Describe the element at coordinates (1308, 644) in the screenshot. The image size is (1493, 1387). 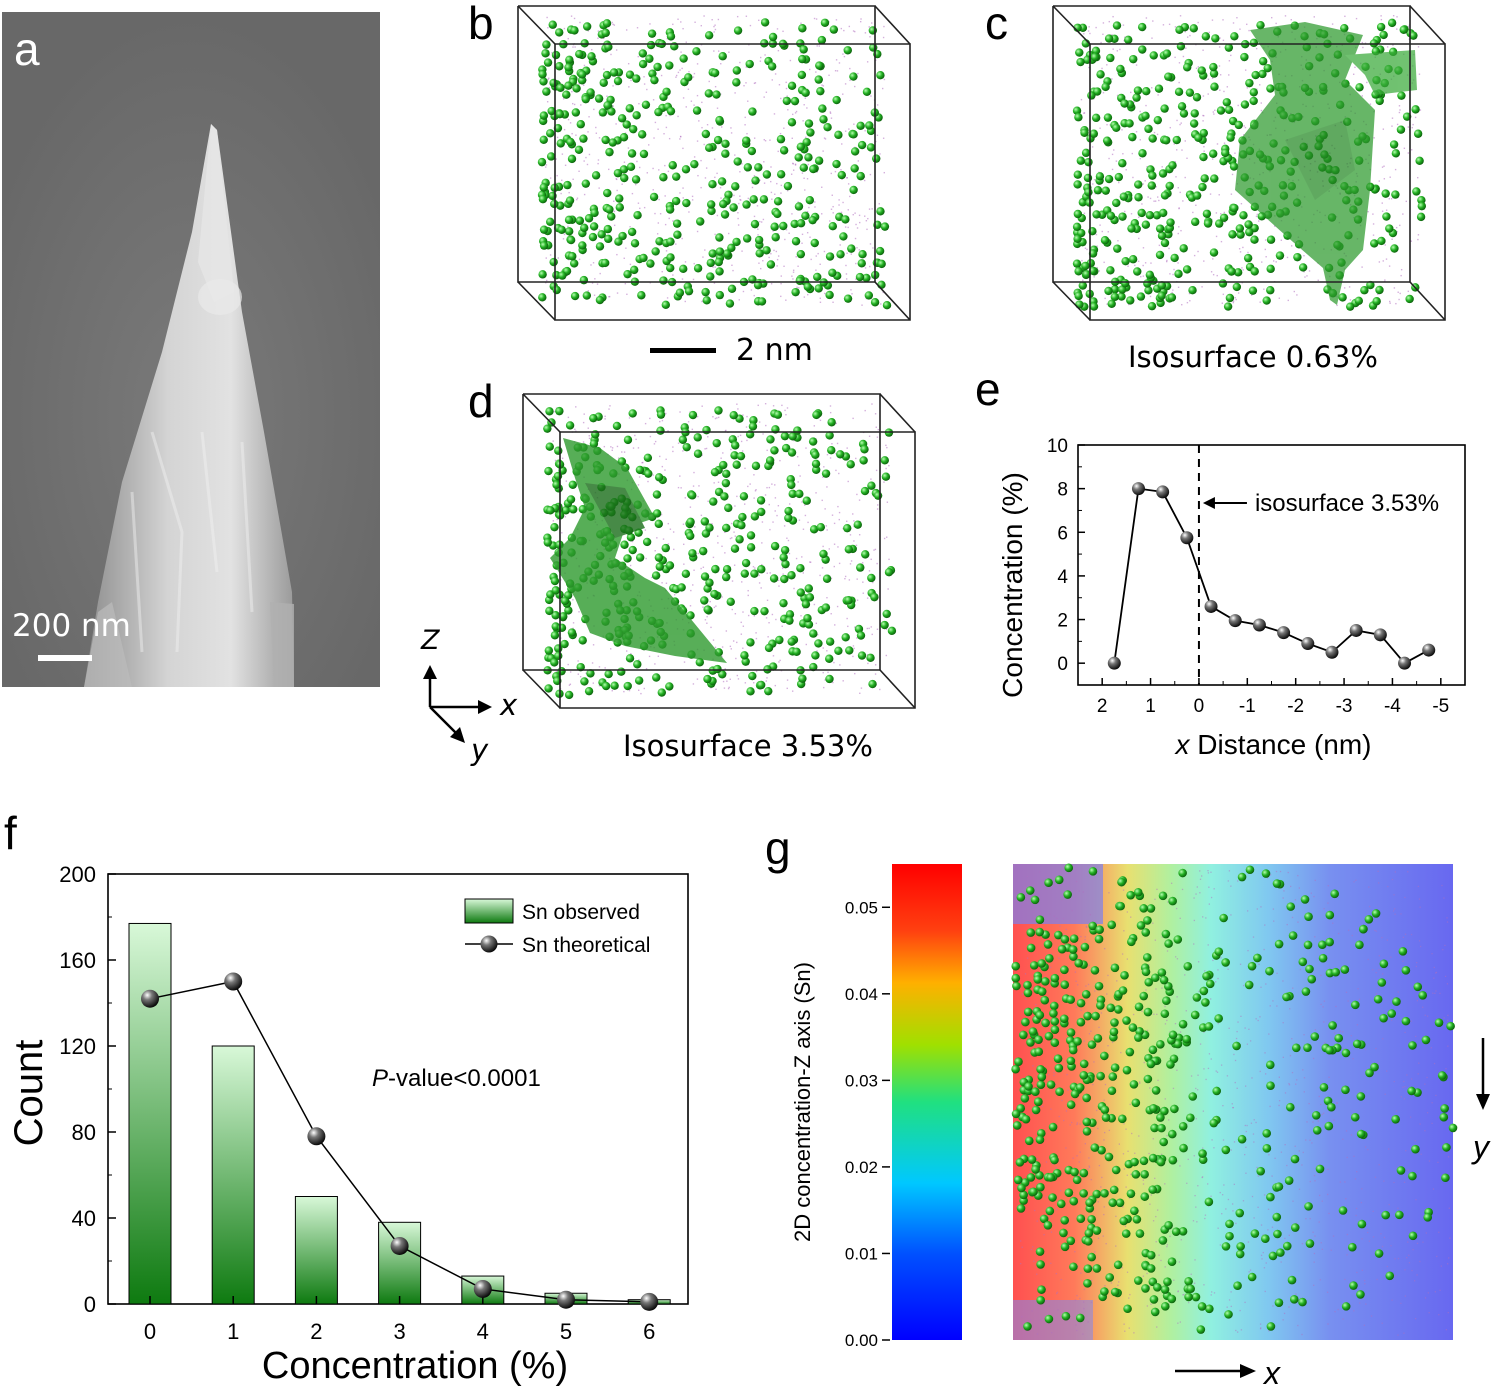
I see `data-point` at that location.